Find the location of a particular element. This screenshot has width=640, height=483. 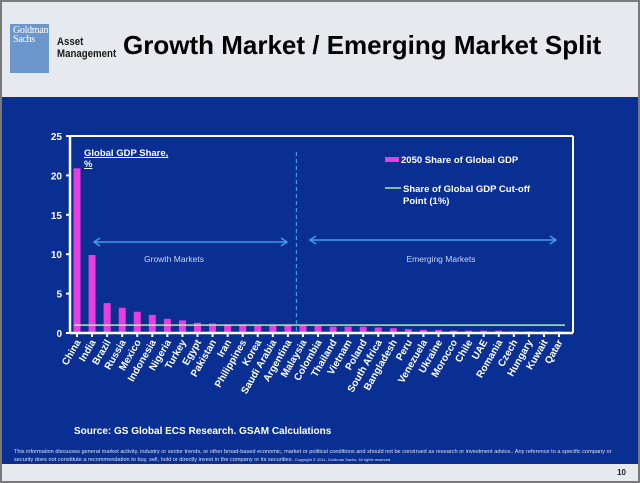

bar-bangladesh is located at coordinates (393, 330).